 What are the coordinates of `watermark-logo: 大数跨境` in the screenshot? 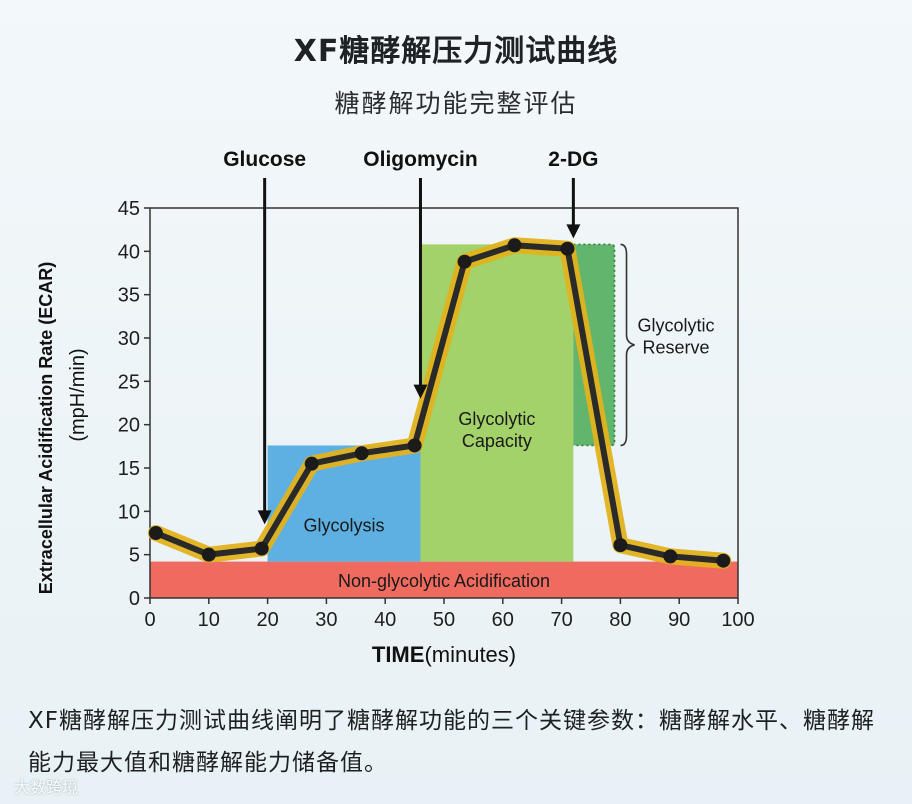 It's located at (46, 787).